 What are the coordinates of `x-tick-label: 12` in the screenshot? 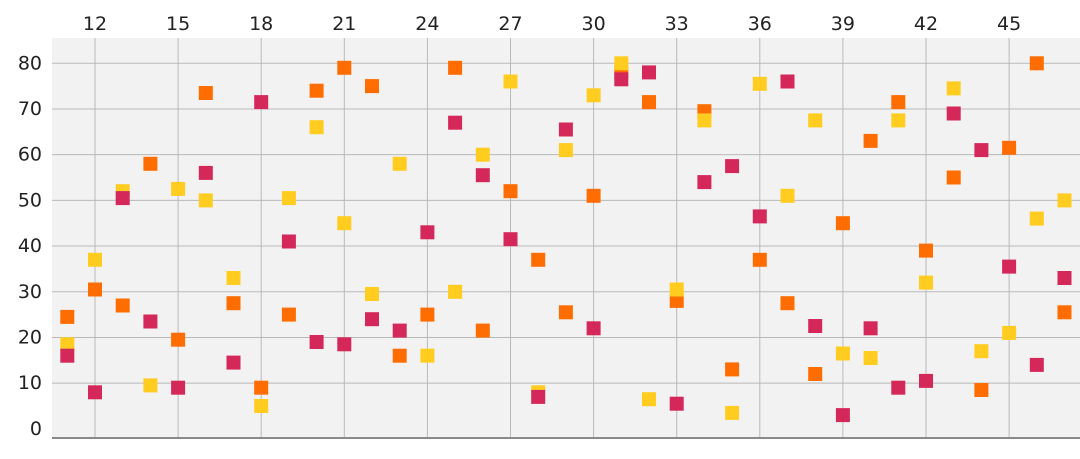 It's located at (95, 24).